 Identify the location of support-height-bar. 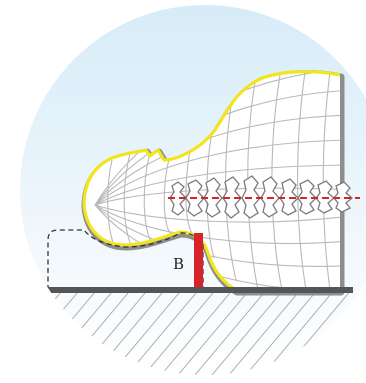
(198, 262).